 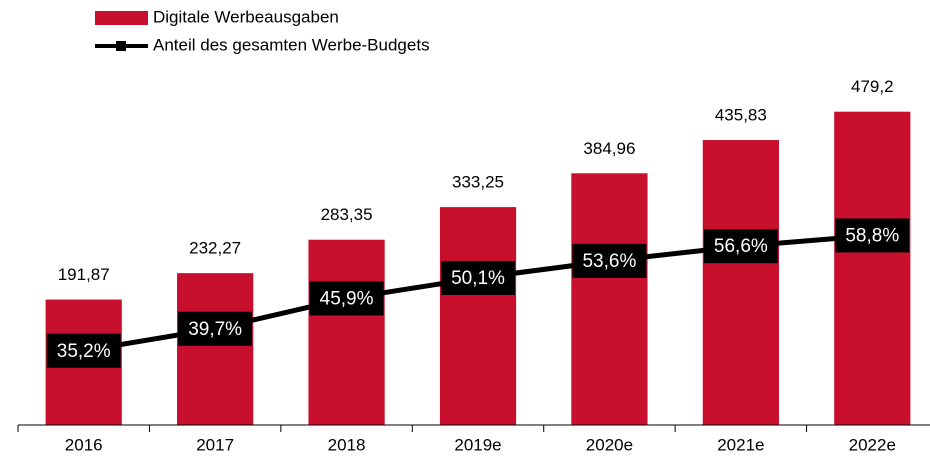 I want to click on x-tick-label: 2016, so click(x=84, y=444).